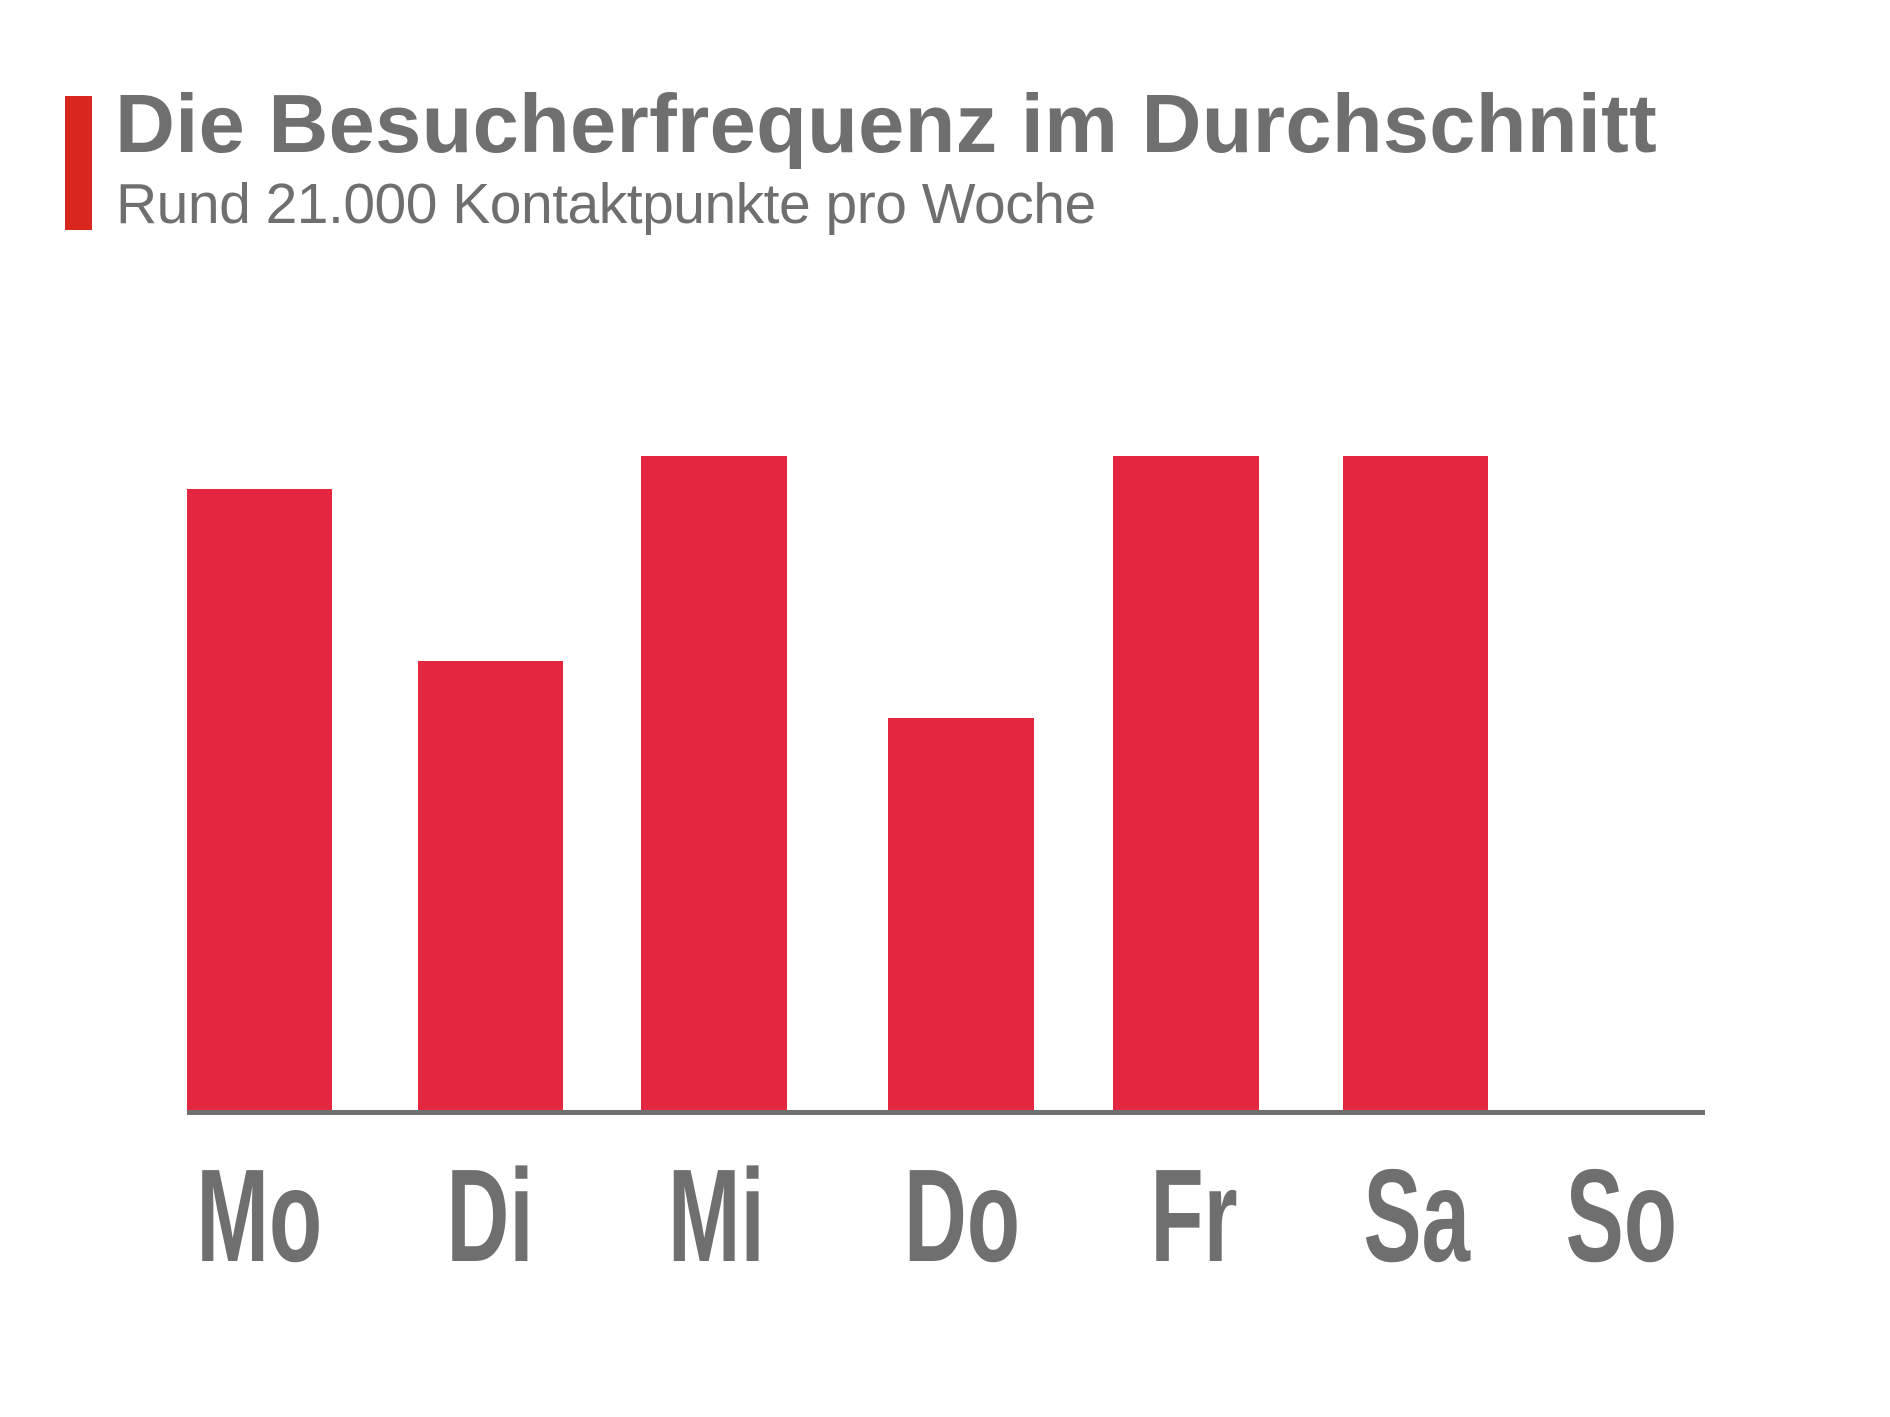 The width and height of the screenshot is (1890, 1417). I want to click on x-axis-line, so click(946, 1112).